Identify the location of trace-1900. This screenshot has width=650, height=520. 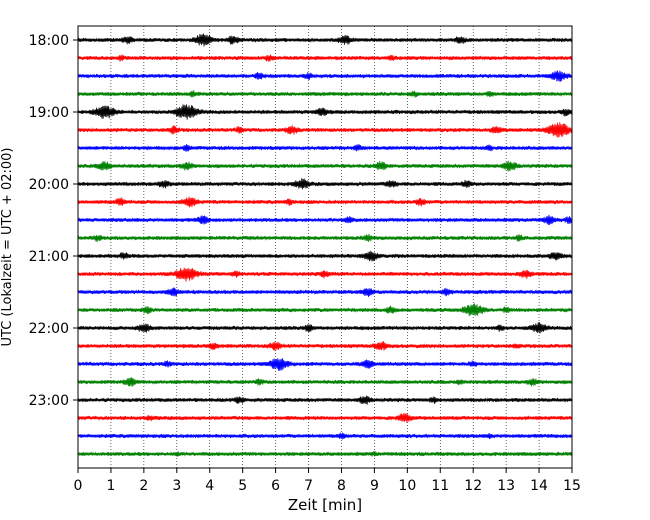
(325, 112).